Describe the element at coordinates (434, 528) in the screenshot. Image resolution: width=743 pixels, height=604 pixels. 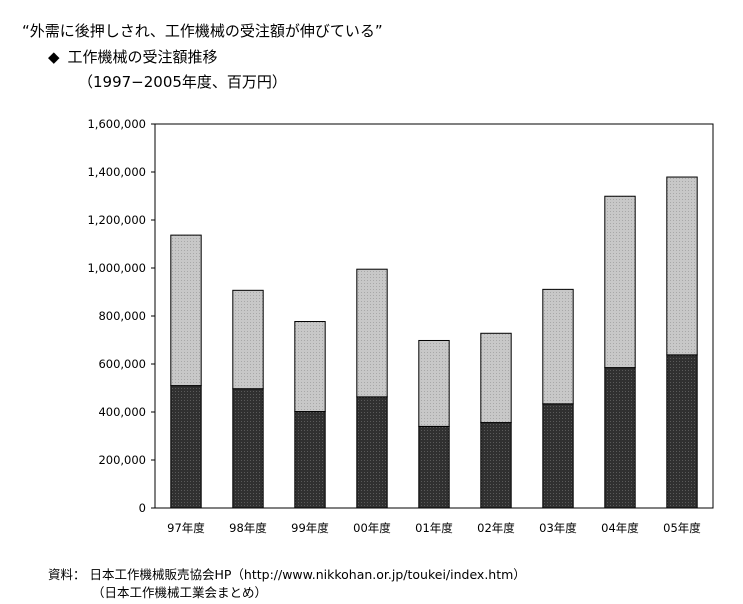
I see `x-category-label: 01年度` at that location.